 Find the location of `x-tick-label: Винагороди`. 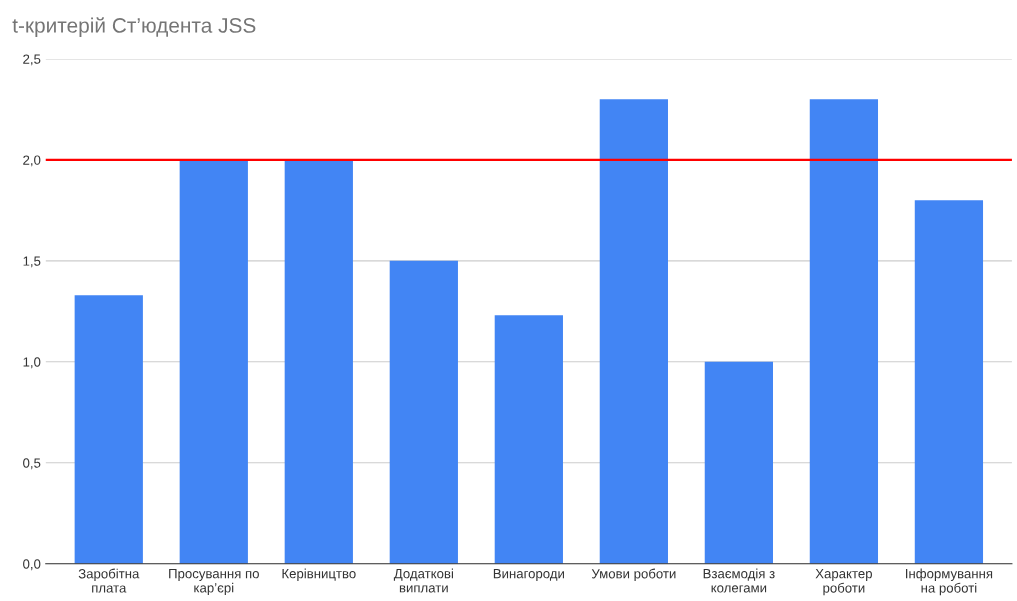

x-tick-label: Винагороди is located at coordinates (528, 575).